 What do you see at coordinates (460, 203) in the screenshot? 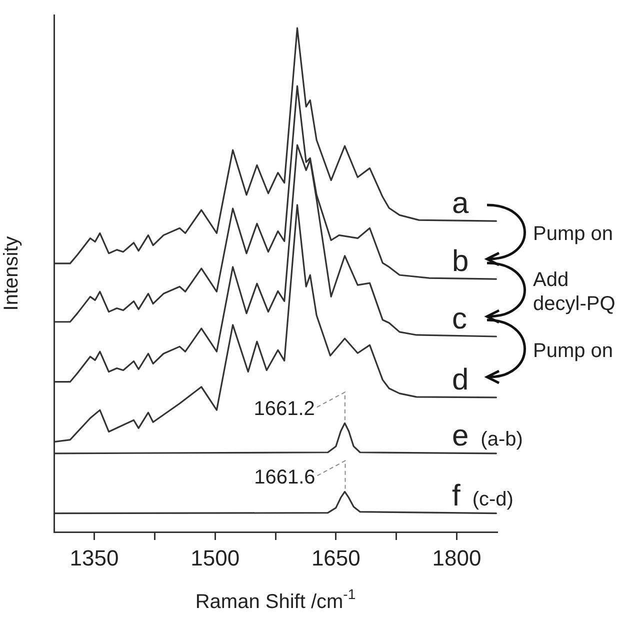
I see `series-label: a` at bounding box center [460, 203].